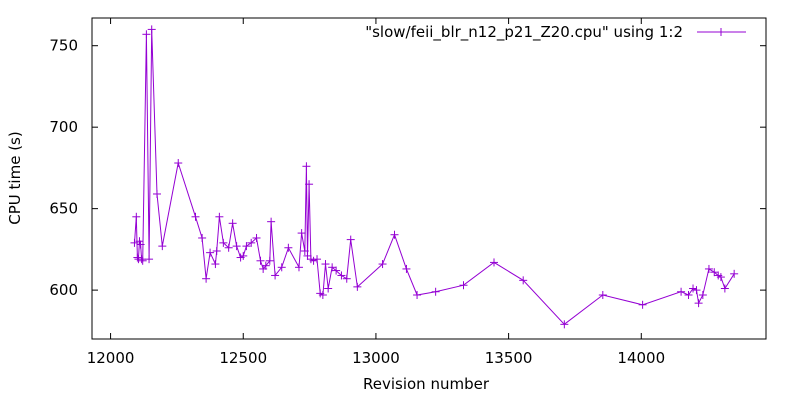  I want to click on x-tick-label: 13000, so click(376, 358).